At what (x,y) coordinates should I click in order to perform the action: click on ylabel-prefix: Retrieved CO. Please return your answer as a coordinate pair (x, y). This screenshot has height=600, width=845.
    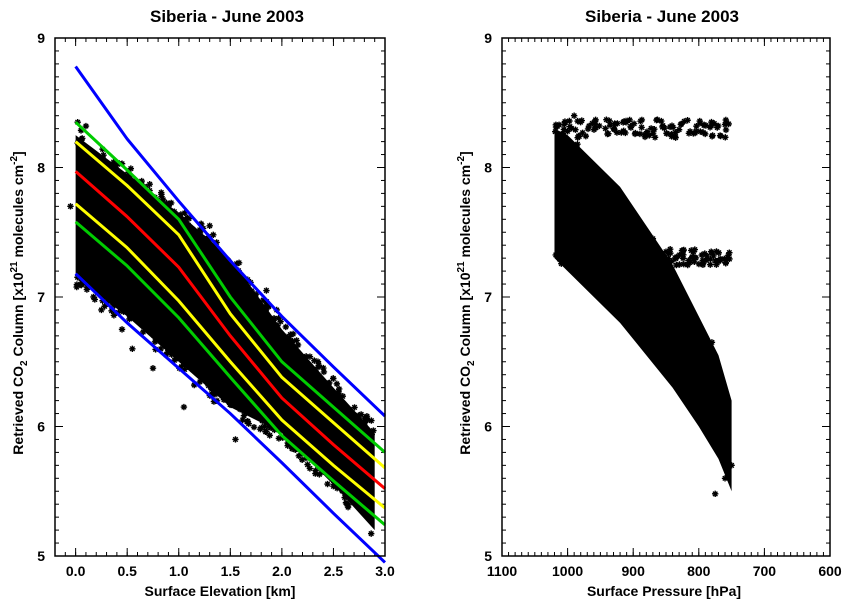
    Looking at the image, I should click on (465, 410).